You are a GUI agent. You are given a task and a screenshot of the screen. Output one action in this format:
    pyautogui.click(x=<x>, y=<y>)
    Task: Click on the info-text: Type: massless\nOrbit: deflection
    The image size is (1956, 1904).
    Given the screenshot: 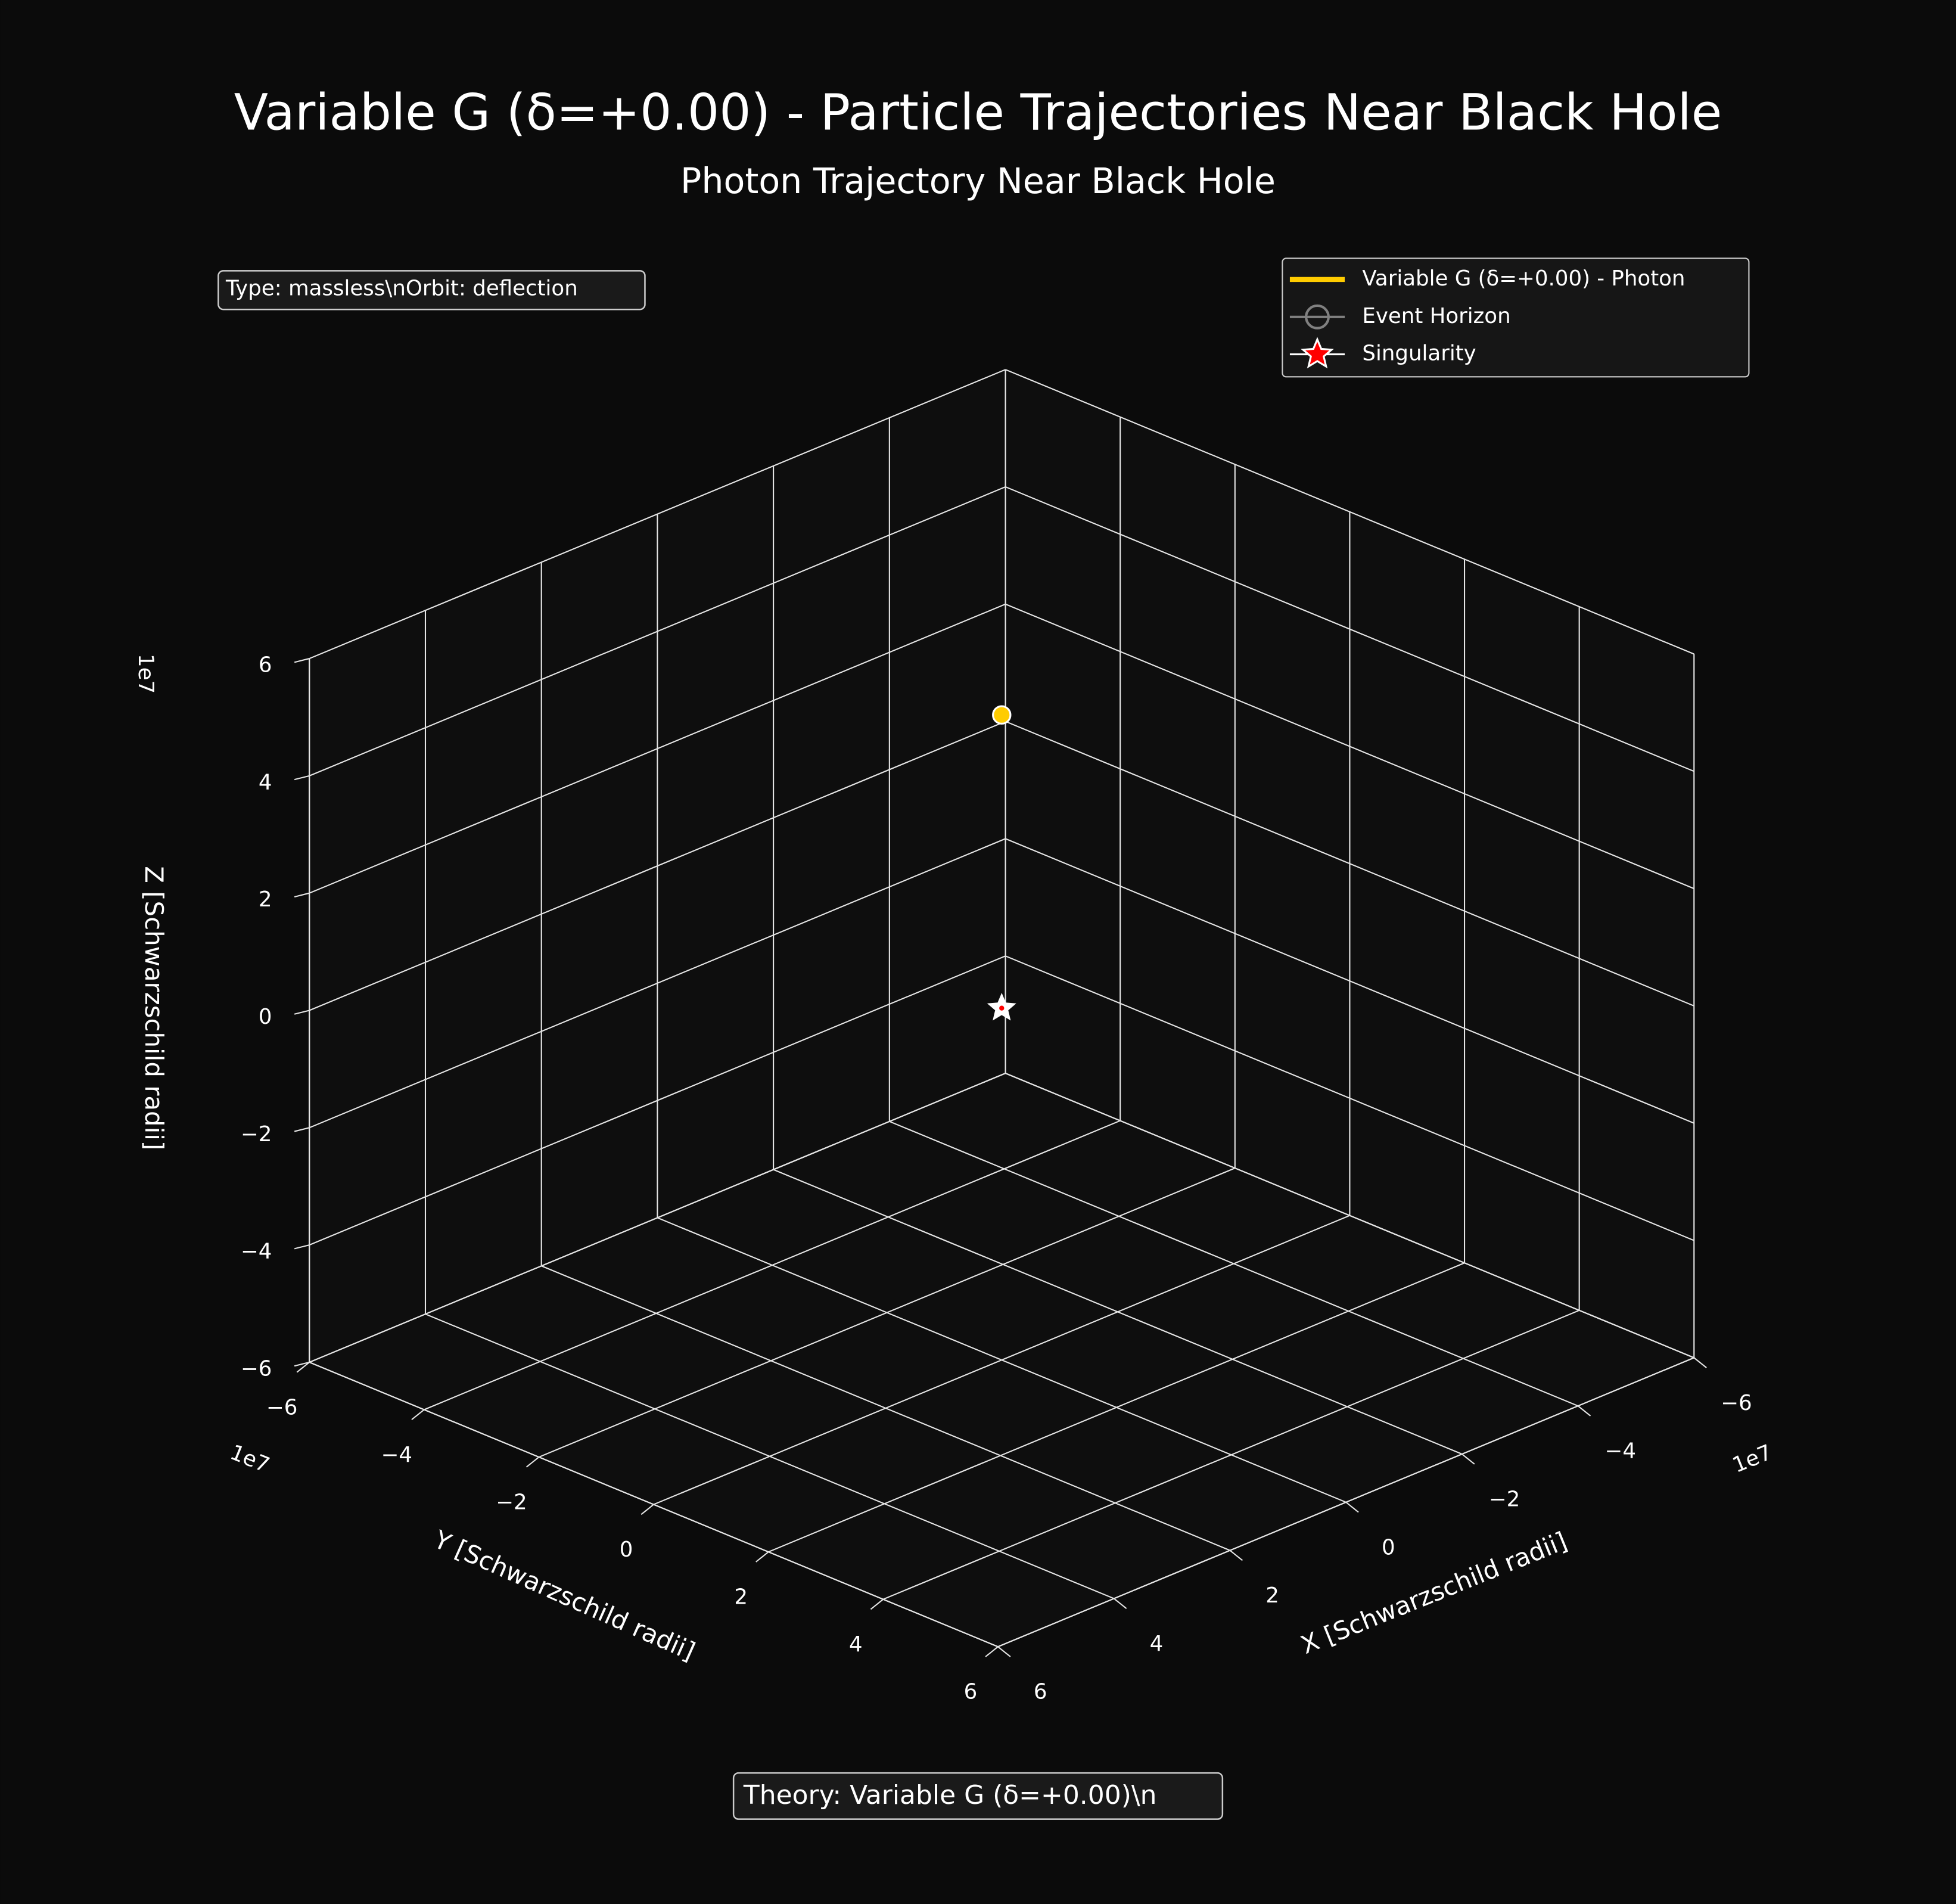 What is the action you would take?
    pyautogui.click(x=401, y=289)
    